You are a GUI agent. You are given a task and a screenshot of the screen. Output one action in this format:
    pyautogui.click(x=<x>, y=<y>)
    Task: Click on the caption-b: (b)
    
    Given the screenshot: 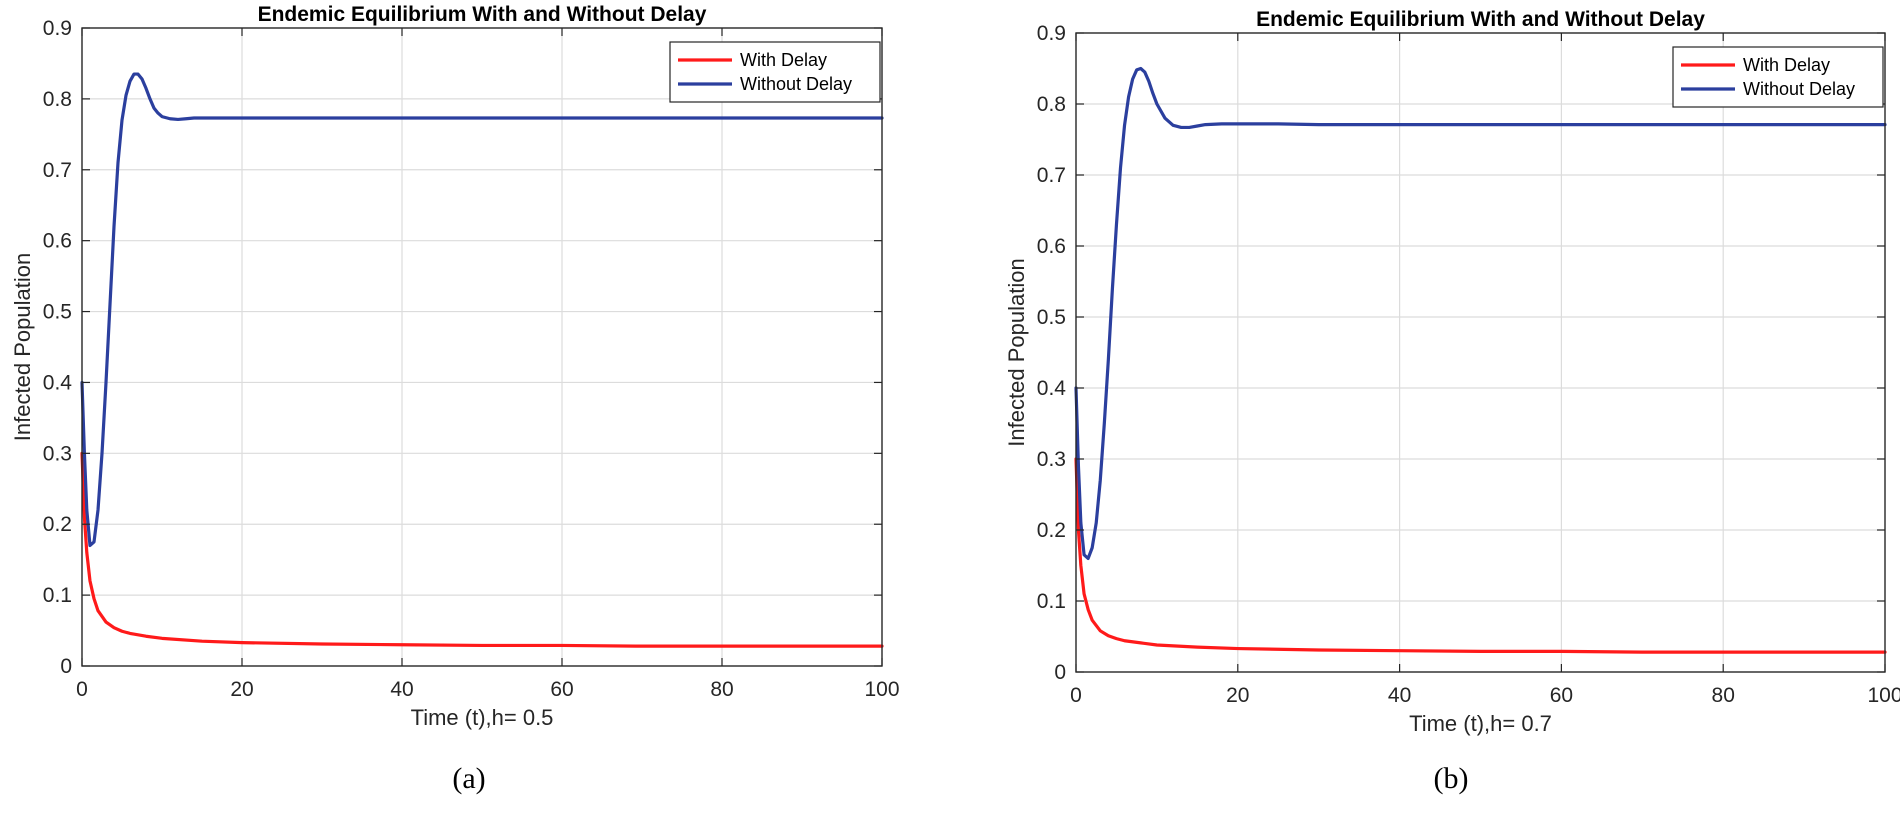 What is the action you would take?
    pyautogui.click(x=1451, y=778)
    